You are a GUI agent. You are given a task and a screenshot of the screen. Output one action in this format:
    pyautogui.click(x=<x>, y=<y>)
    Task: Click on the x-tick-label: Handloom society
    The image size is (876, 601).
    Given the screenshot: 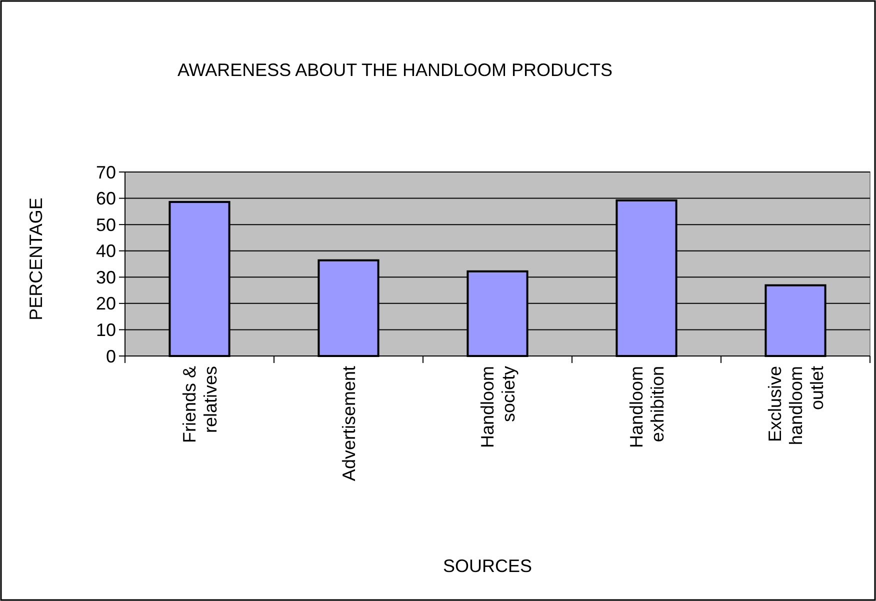 What is the action you would take?
    pyautogui.click(x=497, y=407)
    